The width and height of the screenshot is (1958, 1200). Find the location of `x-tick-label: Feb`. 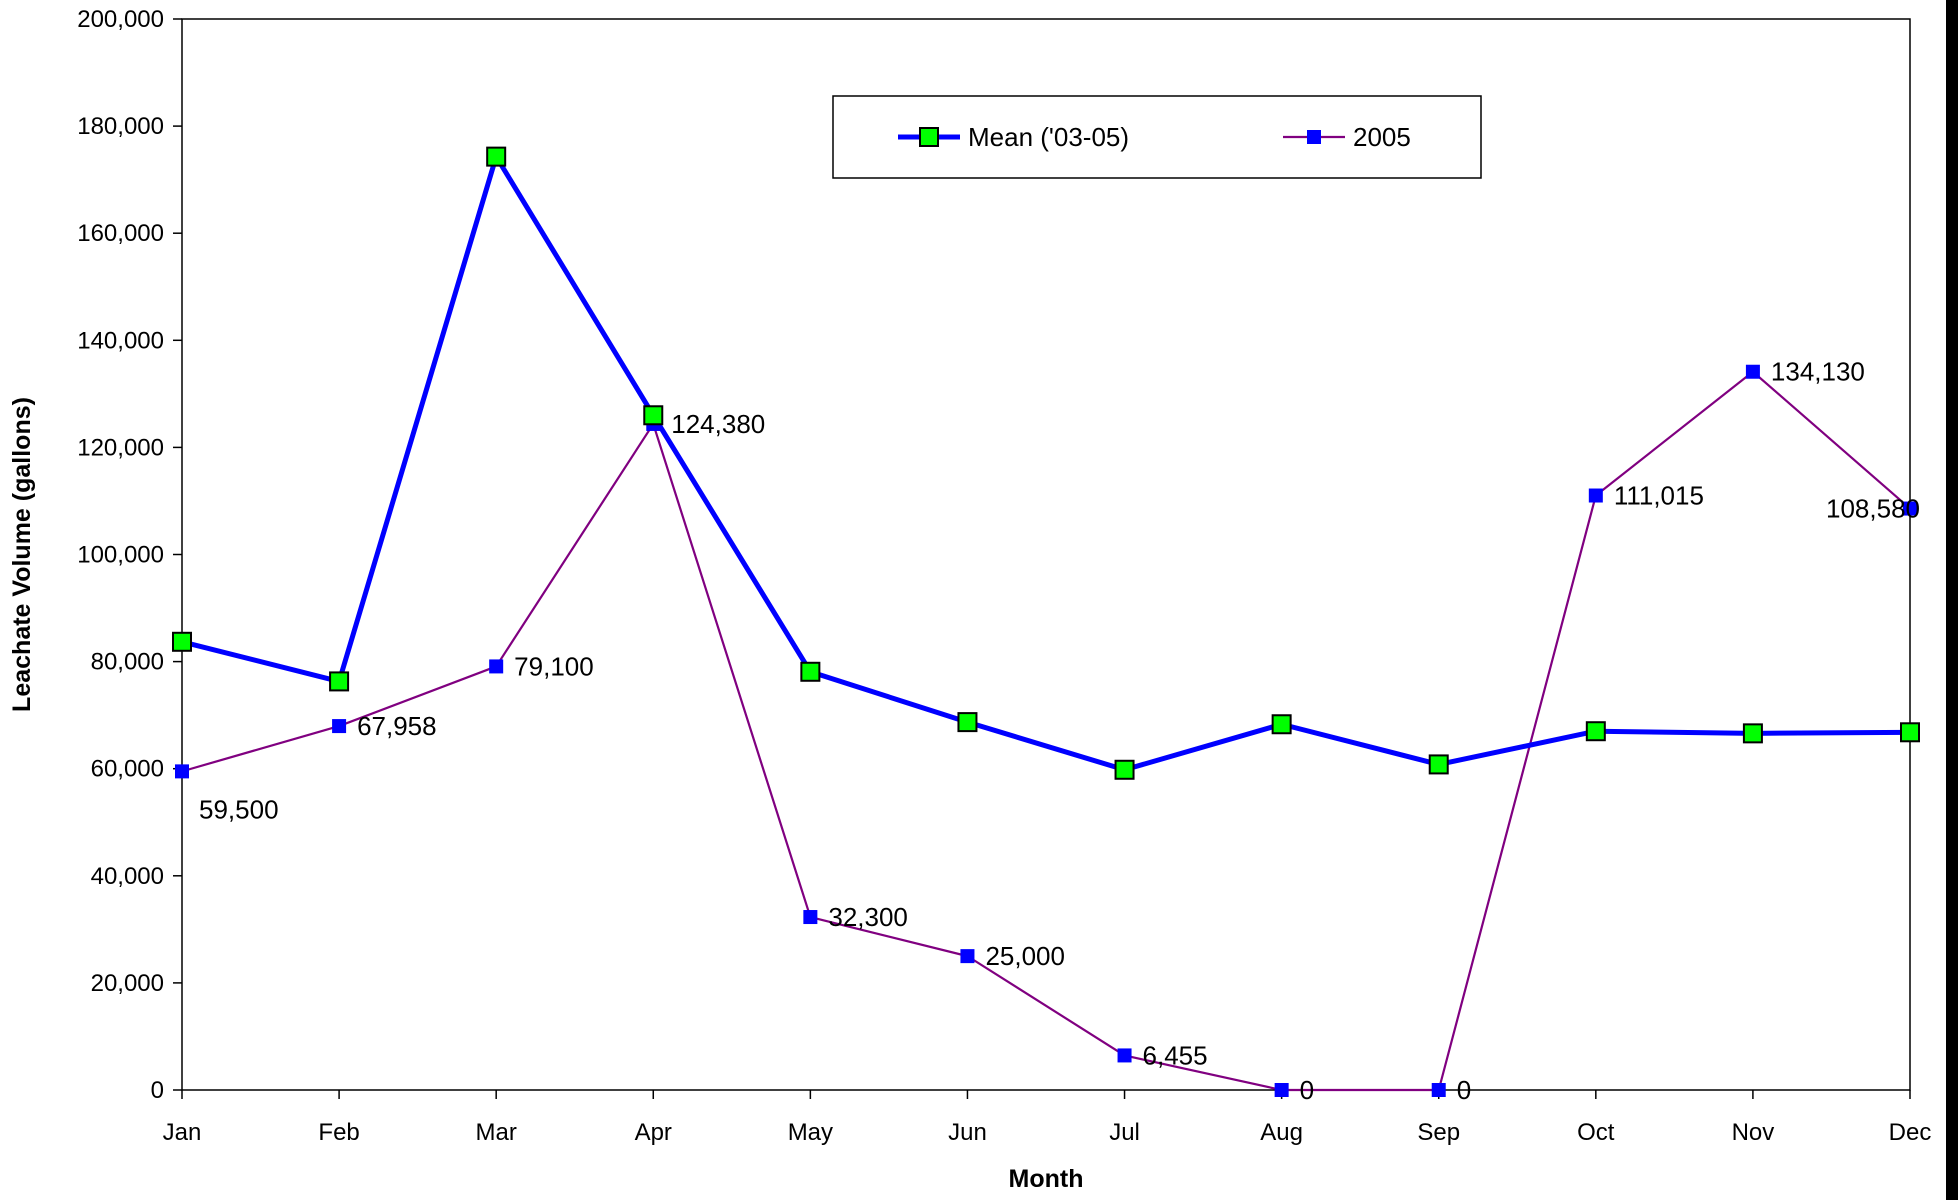

x-tick-label: Feb is located at coordinates (338, 1132).